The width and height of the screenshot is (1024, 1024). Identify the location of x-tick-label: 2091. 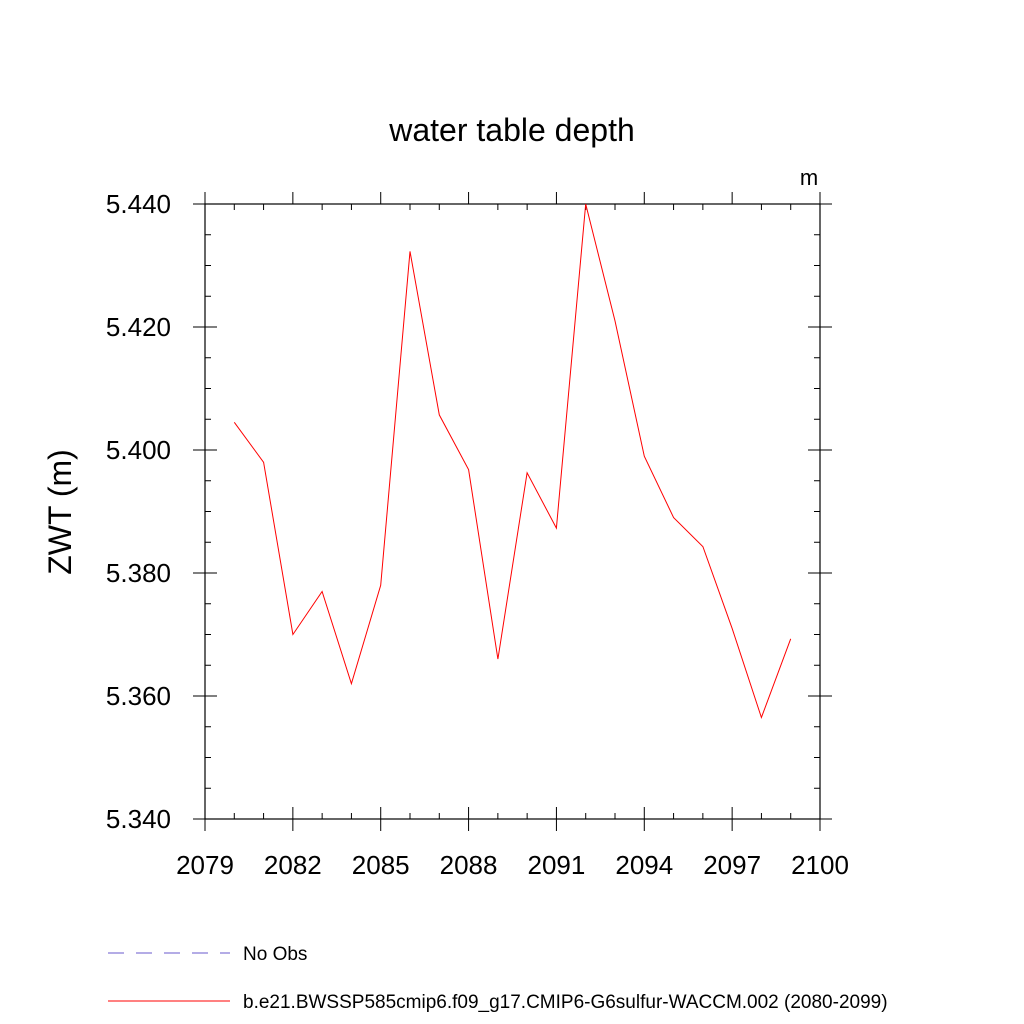
(557, 865).